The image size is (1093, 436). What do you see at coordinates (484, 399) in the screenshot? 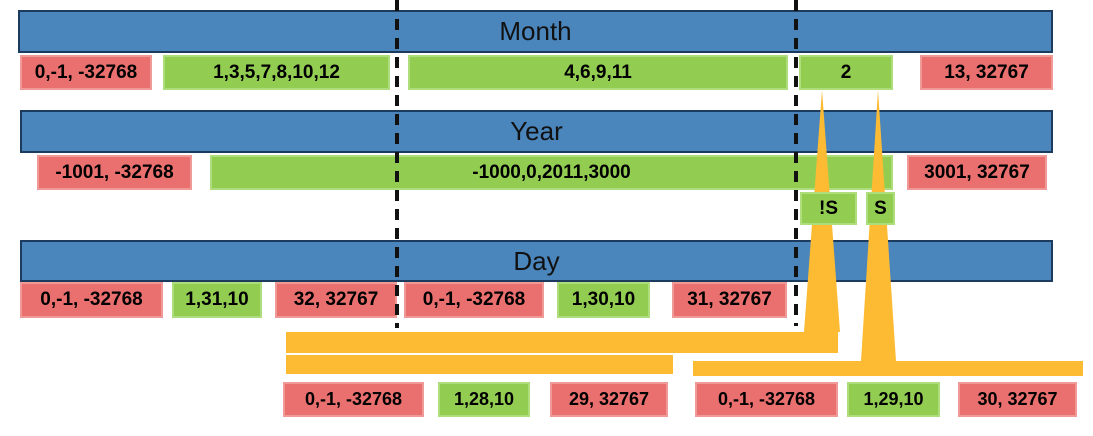
I see `feb28-partition-valid: 1,28,10` at bounding box center [484, 399].